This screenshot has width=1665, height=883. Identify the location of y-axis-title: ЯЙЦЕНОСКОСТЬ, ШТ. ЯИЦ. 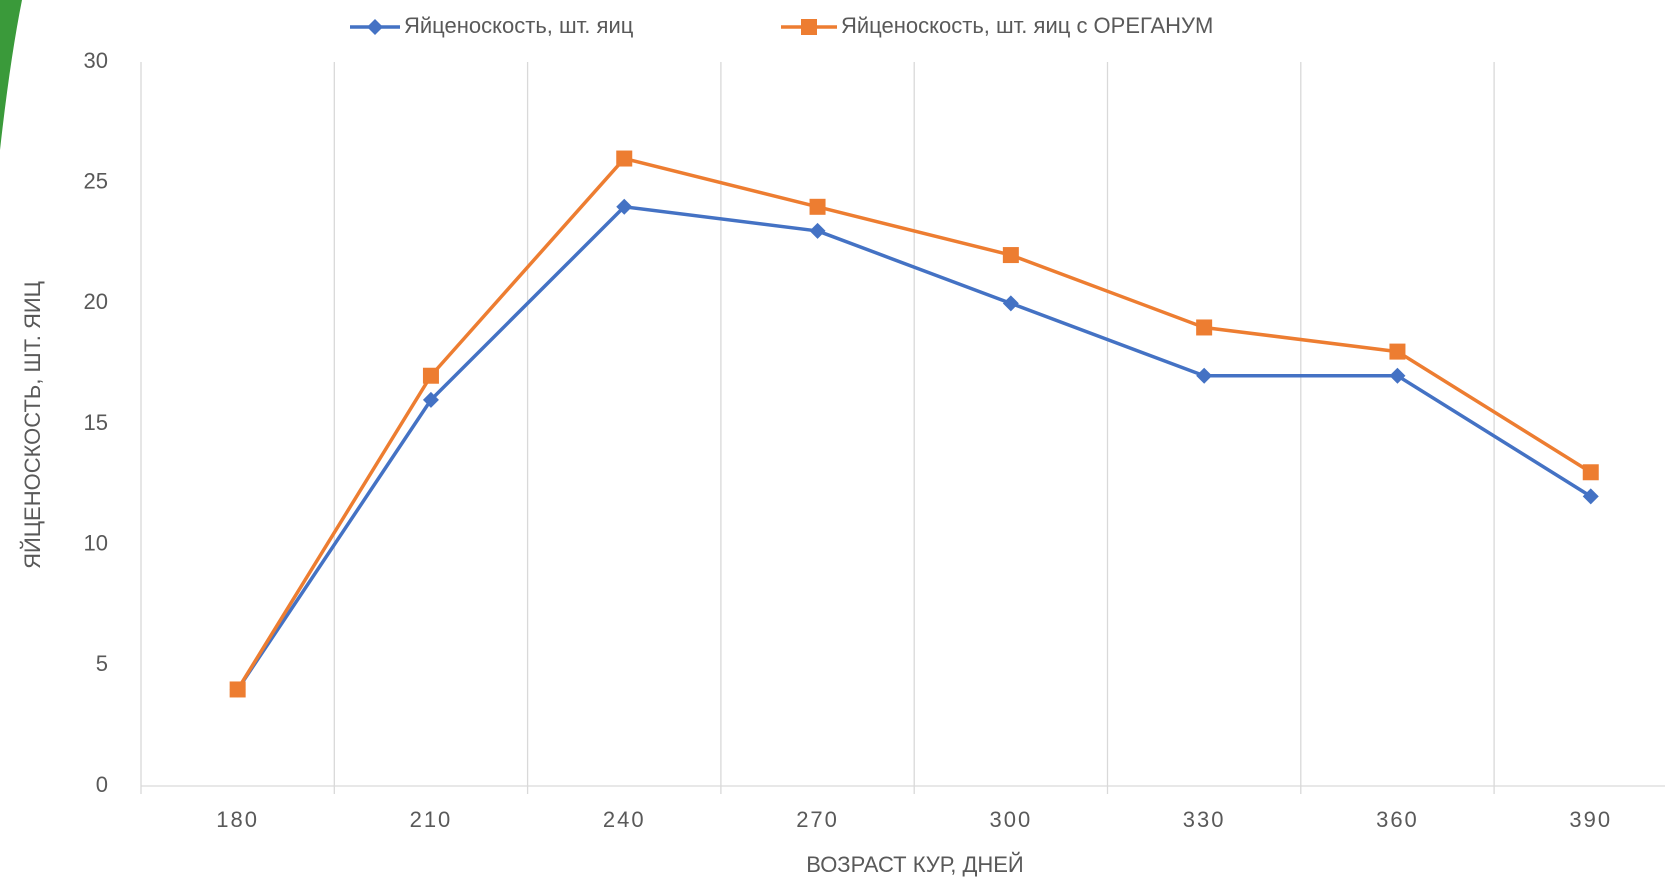
(32, 425).